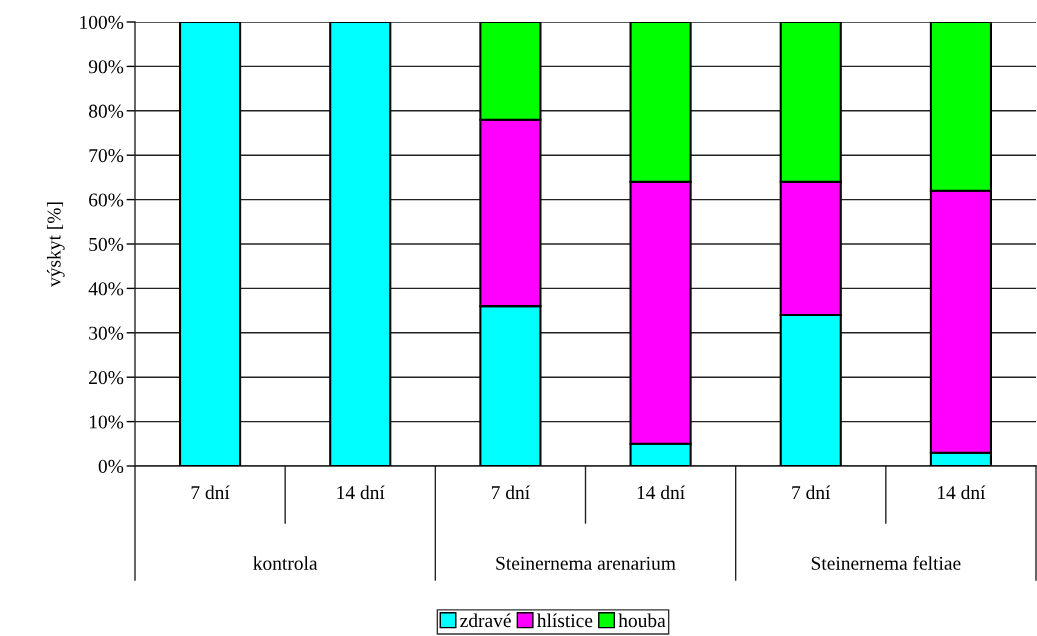 The image size is (1037, 636). Describe the element at coordinates (106, 422) in the screenshot. I see `y-tick-label: 10%` at that location.